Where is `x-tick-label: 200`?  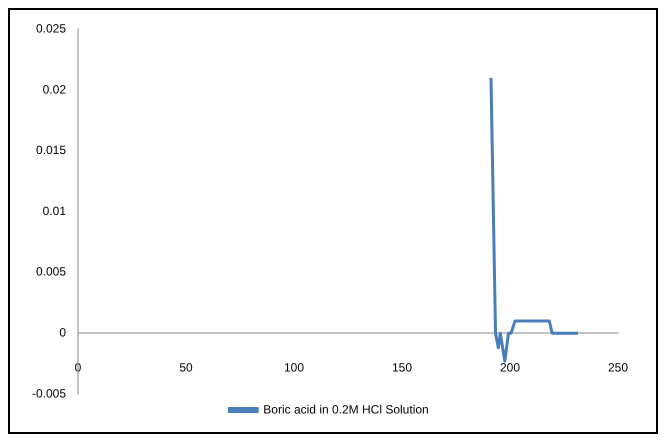 x-tick-label: 200 is located at coordinates (510, 367).